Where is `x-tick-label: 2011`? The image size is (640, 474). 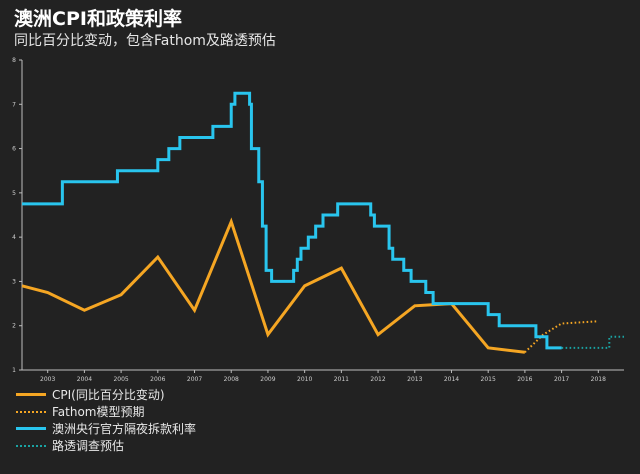 x-tick-label: 2011 is located at coordinates (341, 379).